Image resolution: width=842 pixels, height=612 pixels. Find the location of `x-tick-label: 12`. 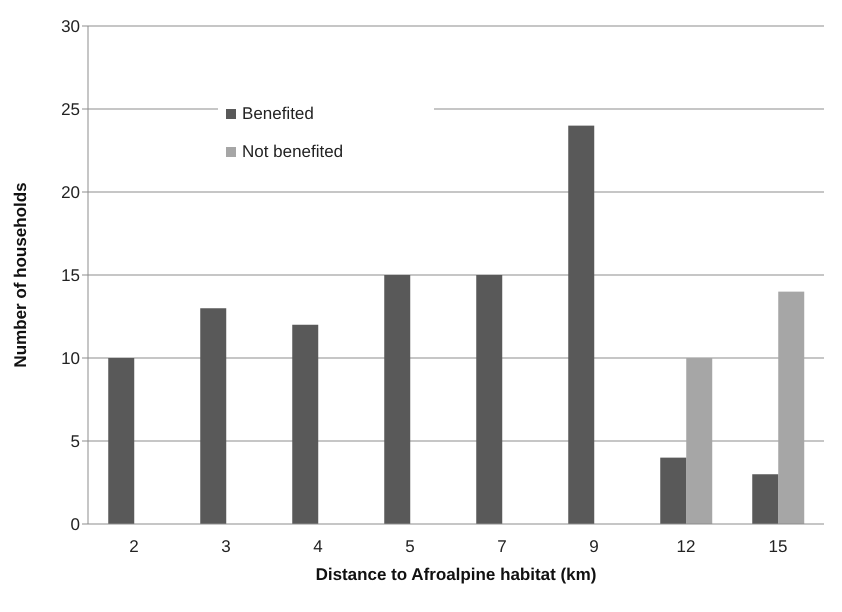

x-tick-label: 12 is located at coordinates (686, 546).